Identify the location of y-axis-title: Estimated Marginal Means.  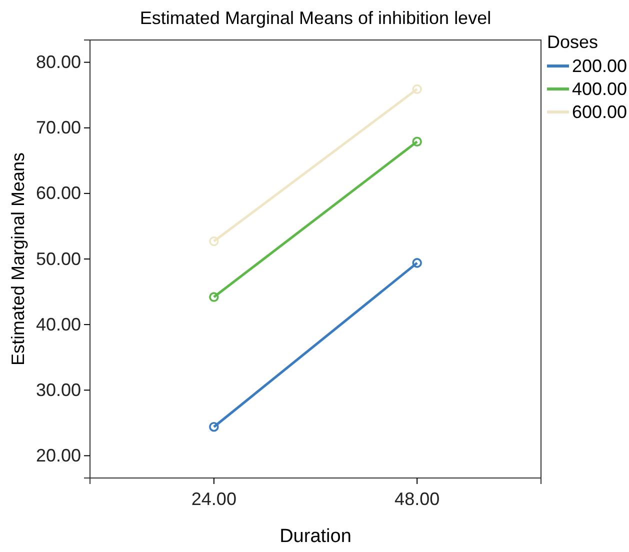
(18, 259).